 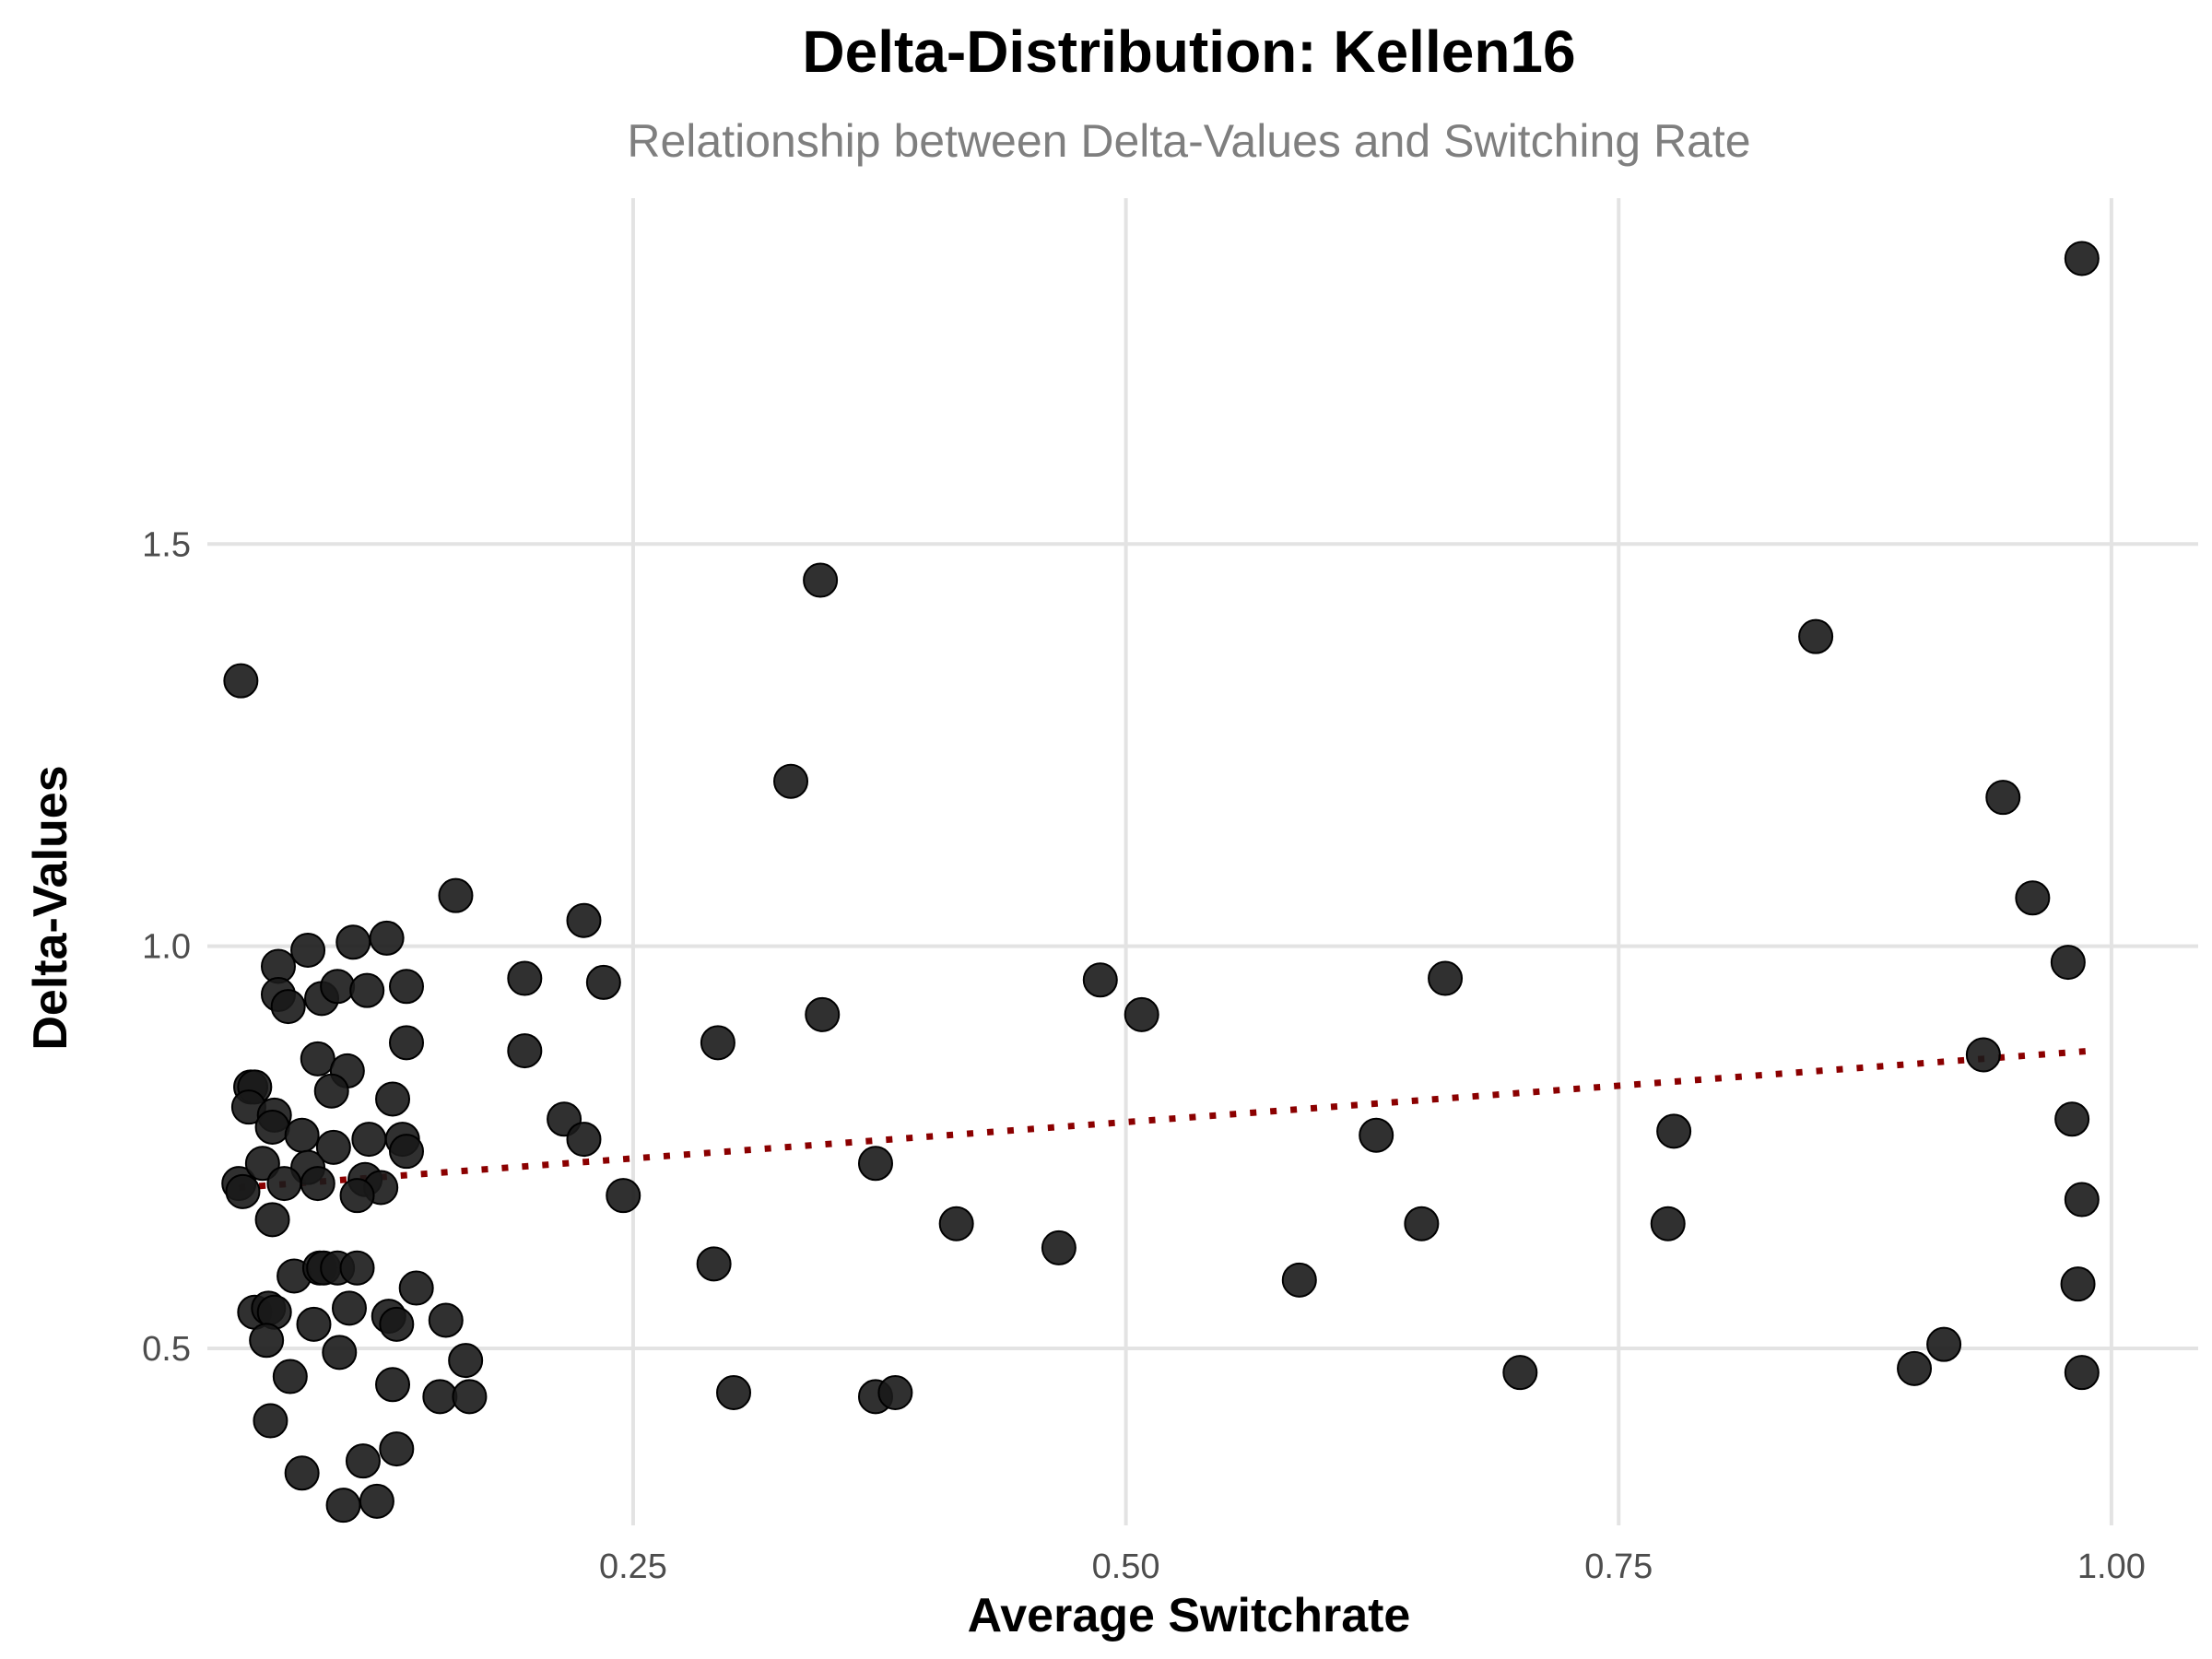 What do you see at coordinates (50, 907) in the screenshot?
I see `y-axis-label: Delta-Values` at bounding box center [50, 907].